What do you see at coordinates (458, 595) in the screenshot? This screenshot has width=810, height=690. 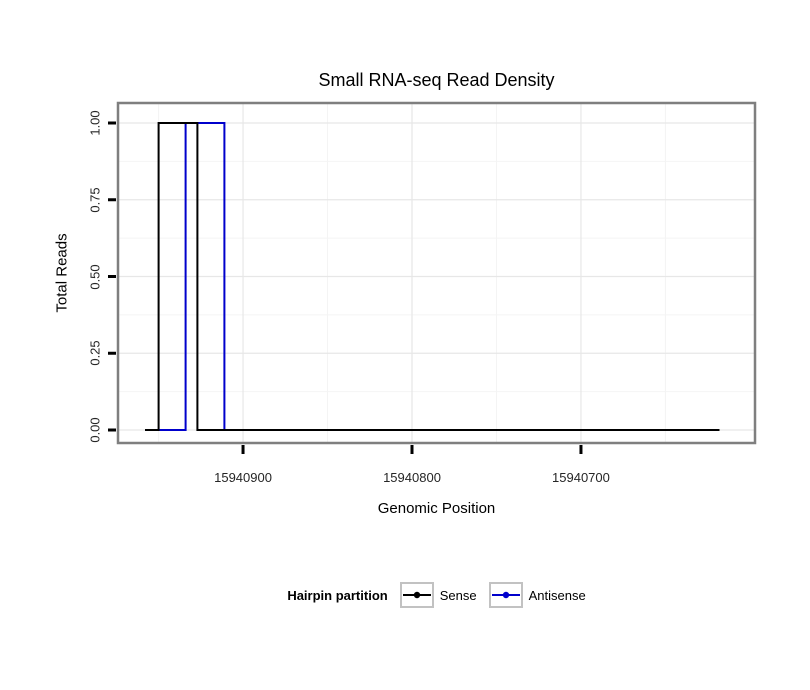 I see `legend-label-sense: Sense` at bounding box center [458, 595].